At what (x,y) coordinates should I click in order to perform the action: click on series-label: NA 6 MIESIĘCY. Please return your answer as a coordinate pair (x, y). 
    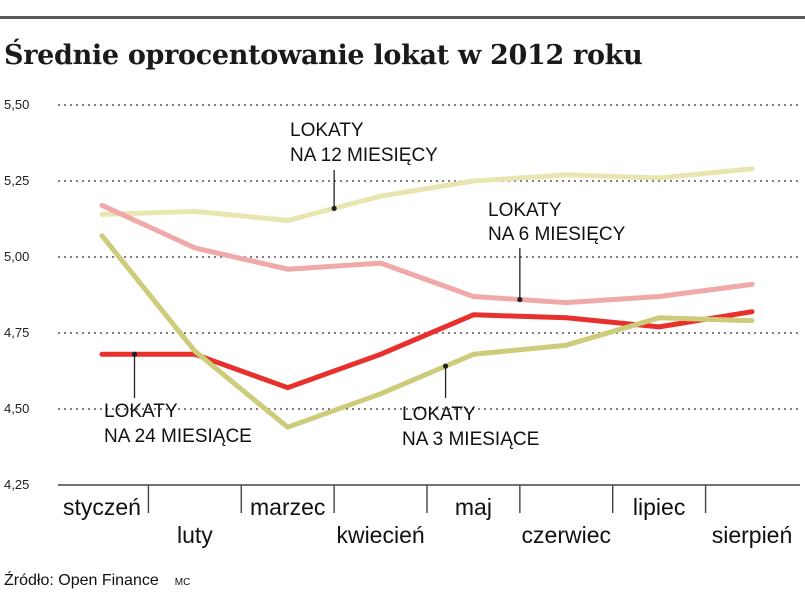
    Looking at the image, I should click on (557, 234).